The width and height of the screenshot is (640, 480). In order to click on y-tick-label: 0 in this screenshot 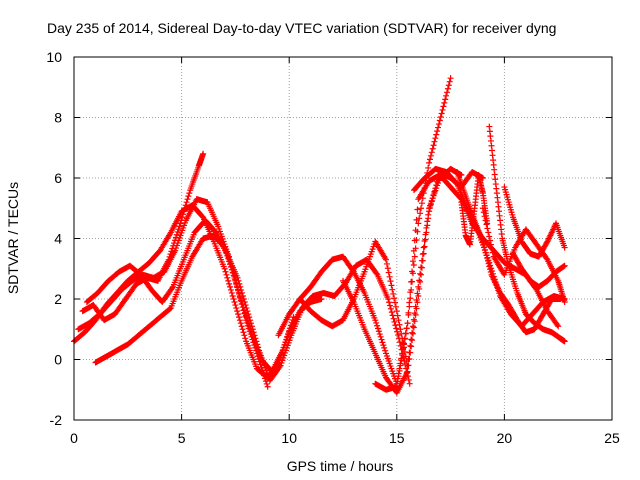, I will do `click(58, 360)`.